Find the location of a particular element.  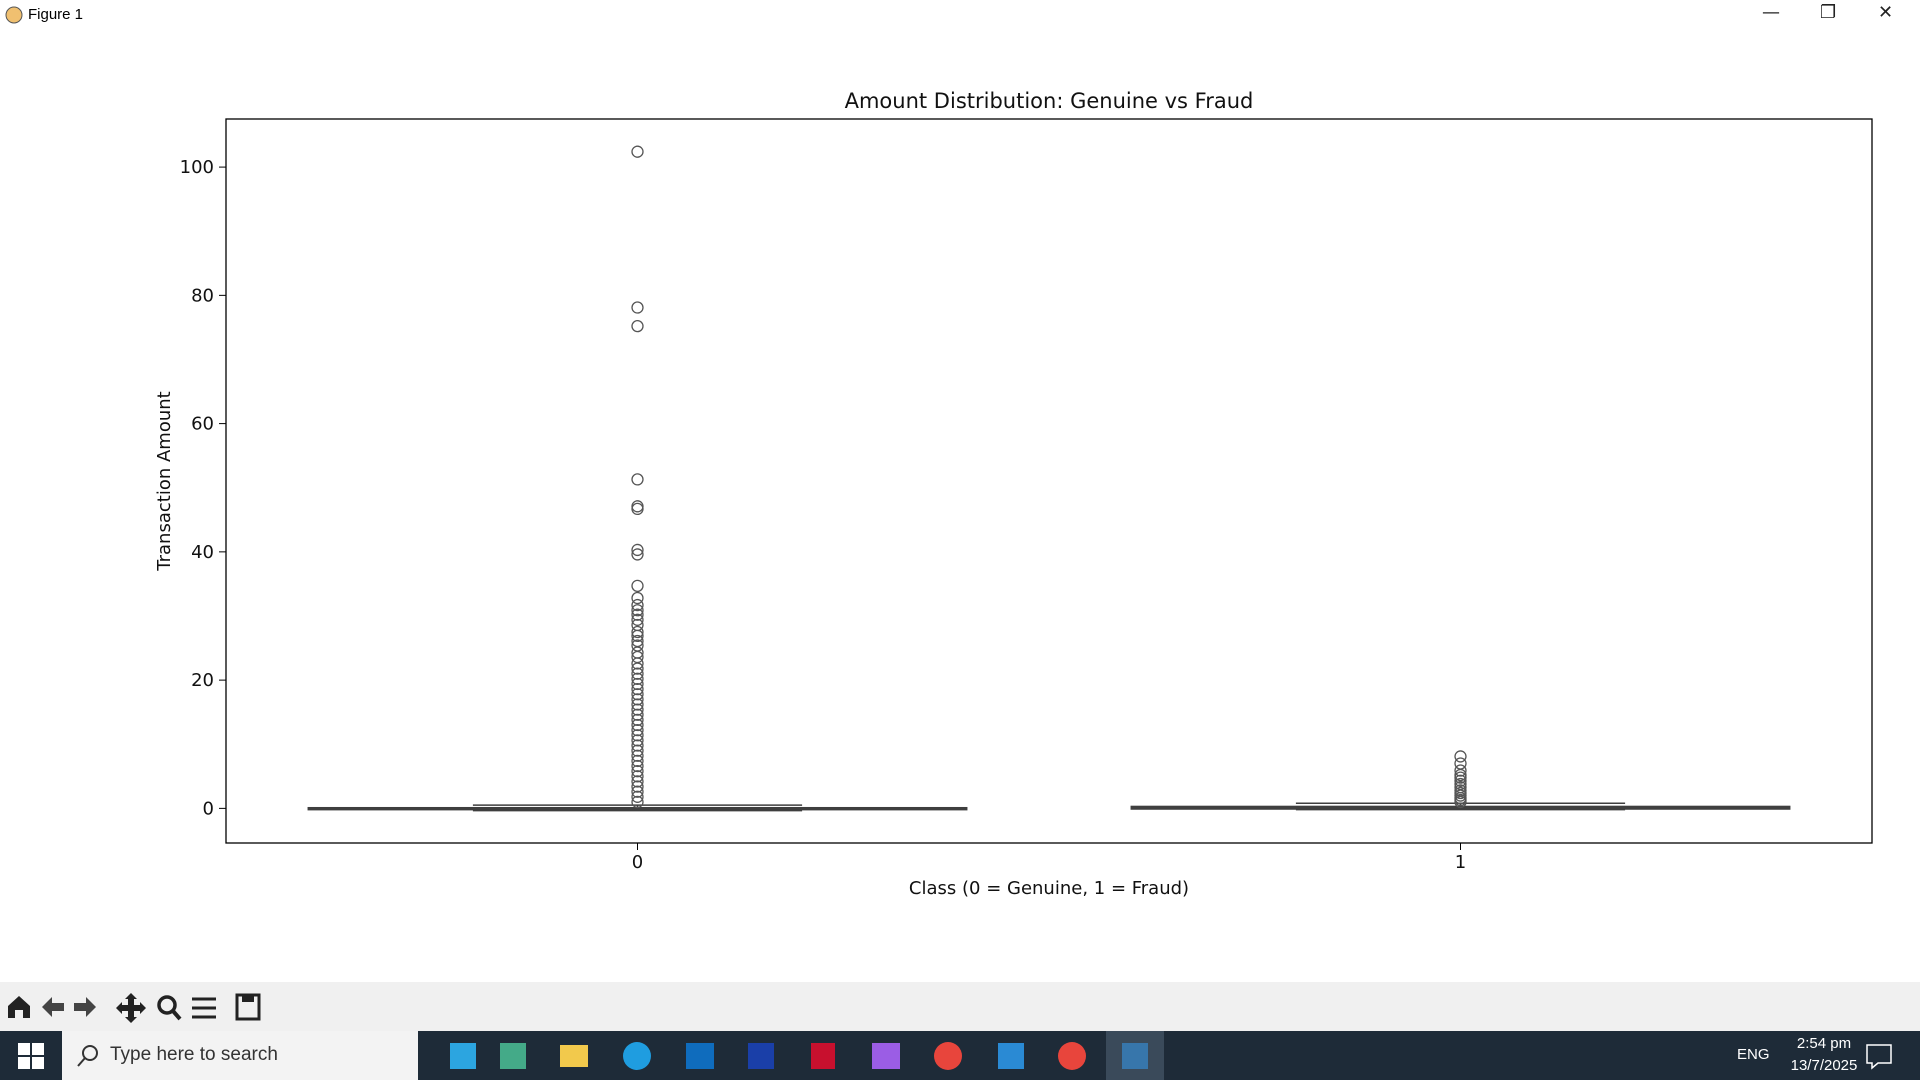

search-box: Type here to search is located at coordinates (240, 1055).